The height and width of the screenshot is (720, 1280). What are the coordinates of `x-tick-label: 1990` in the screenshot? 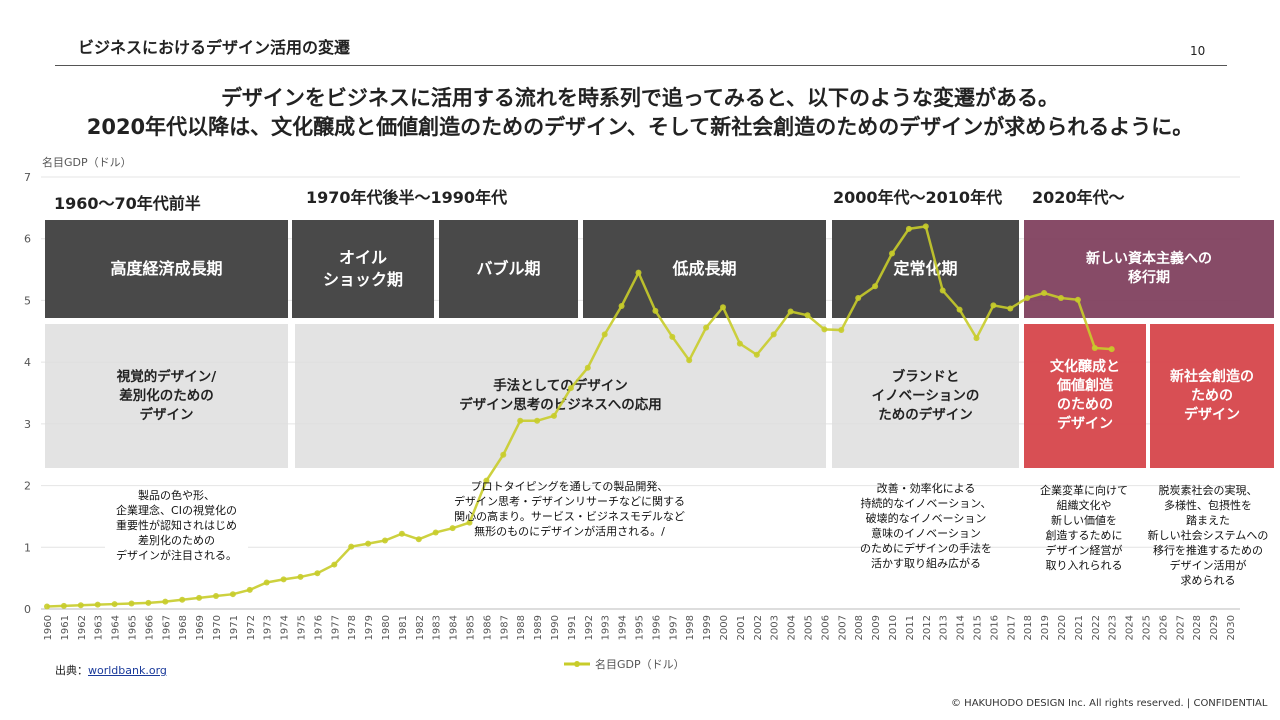 It's located at (555, 627).